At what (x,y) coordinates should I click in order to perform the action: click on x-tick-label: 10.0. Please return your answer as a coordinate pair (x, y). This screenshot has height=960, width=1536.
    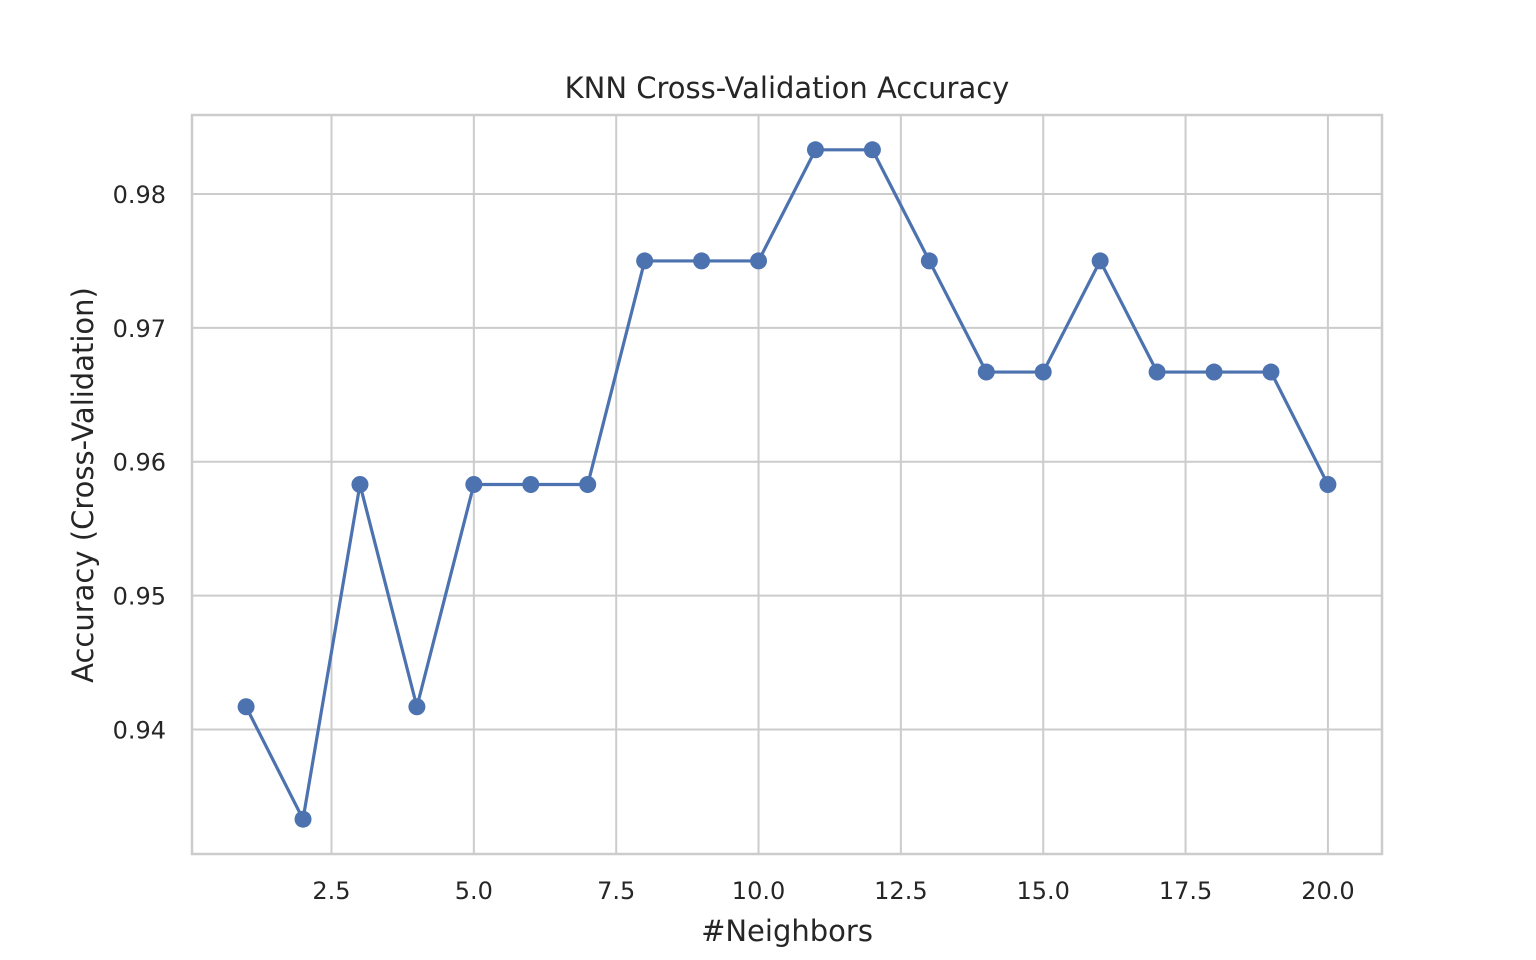
    Looking at the image, I should click on (758, 891).